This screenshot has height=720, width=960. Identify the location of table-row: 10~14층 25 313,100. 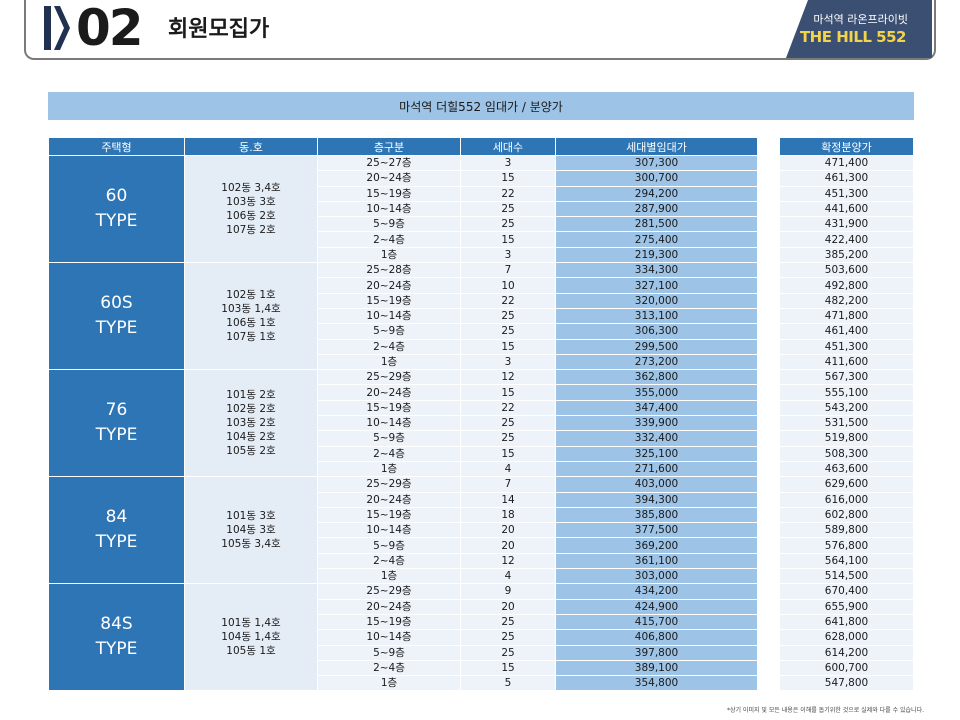
(403, 316).